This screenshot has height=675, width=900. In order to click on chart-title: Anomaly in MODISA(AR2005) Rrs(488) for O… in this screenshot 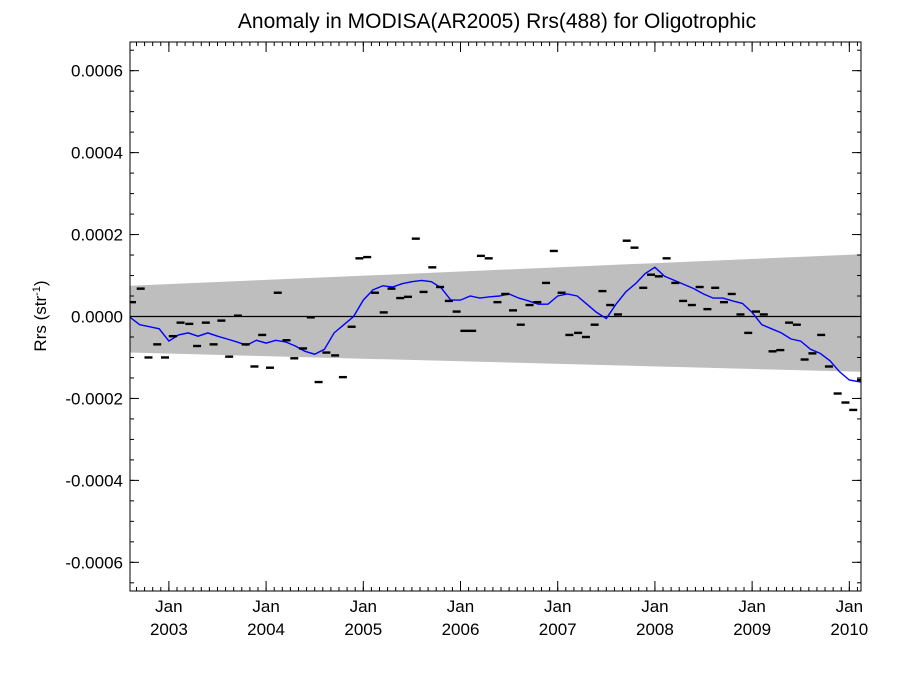, I will do `click(497, 21)`.